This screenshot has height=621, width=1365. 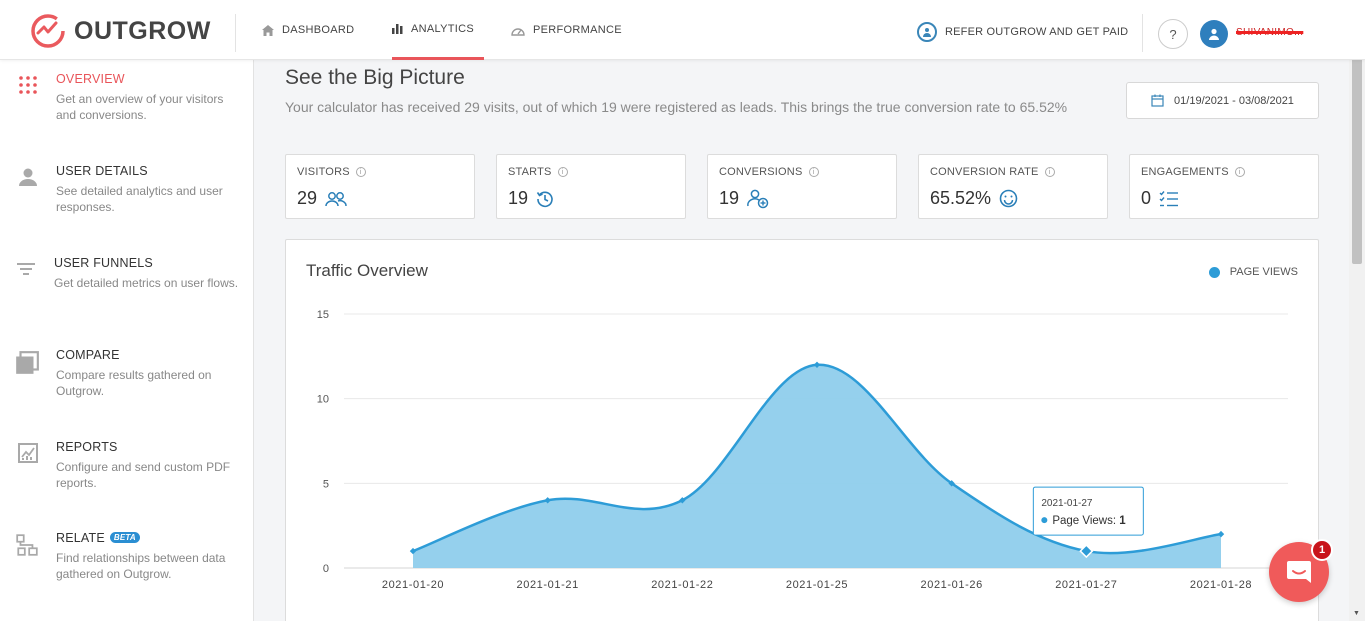 I want to click on chat-icon, so click(x=1299, y=572).